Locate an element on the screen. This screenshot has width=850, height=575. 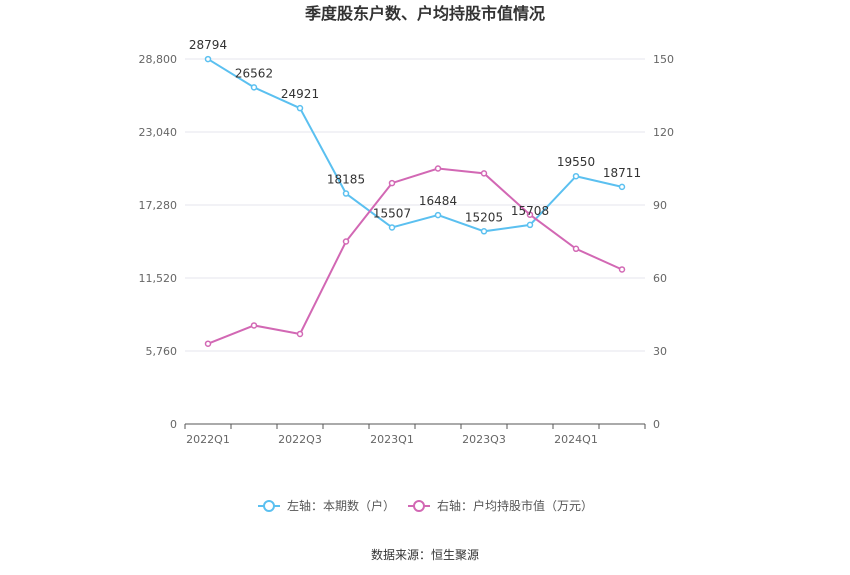
data-label: 18711 is located at coordinates (622, 173).